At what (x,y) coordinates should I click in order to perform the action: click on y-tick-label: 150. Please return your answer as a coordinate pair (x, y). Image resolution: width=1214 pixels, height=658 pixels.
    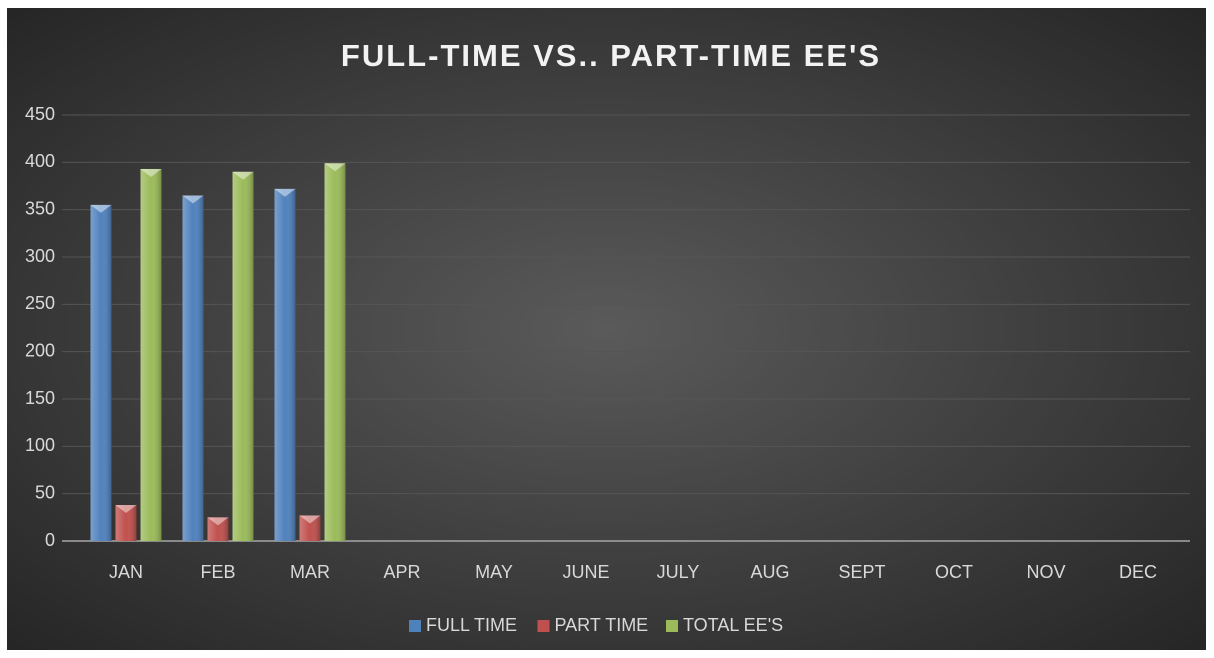
    Looking at the image, I should click on (40, 398).